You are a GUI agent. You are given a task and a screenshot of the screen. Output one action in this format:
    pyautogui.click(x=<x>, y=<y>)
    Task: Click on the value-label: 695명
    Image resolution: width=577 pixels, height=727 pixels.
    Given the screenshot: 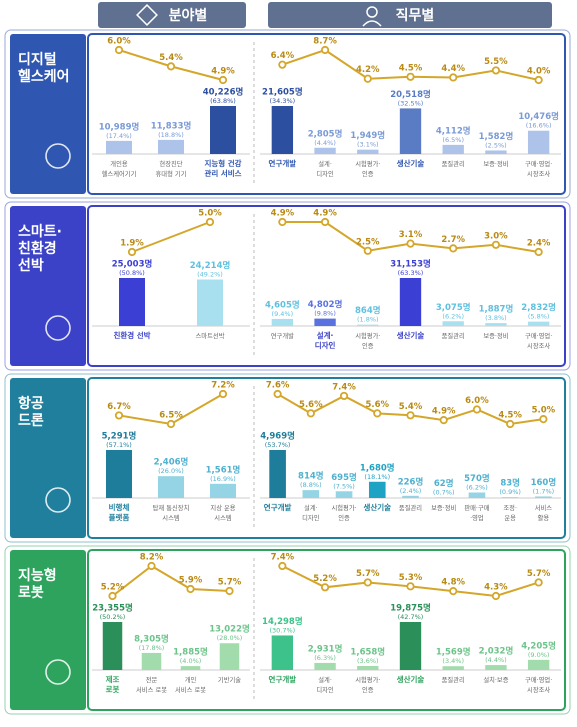 What is the action you would take?
    pyautogui.click(x=344, y=477)
    